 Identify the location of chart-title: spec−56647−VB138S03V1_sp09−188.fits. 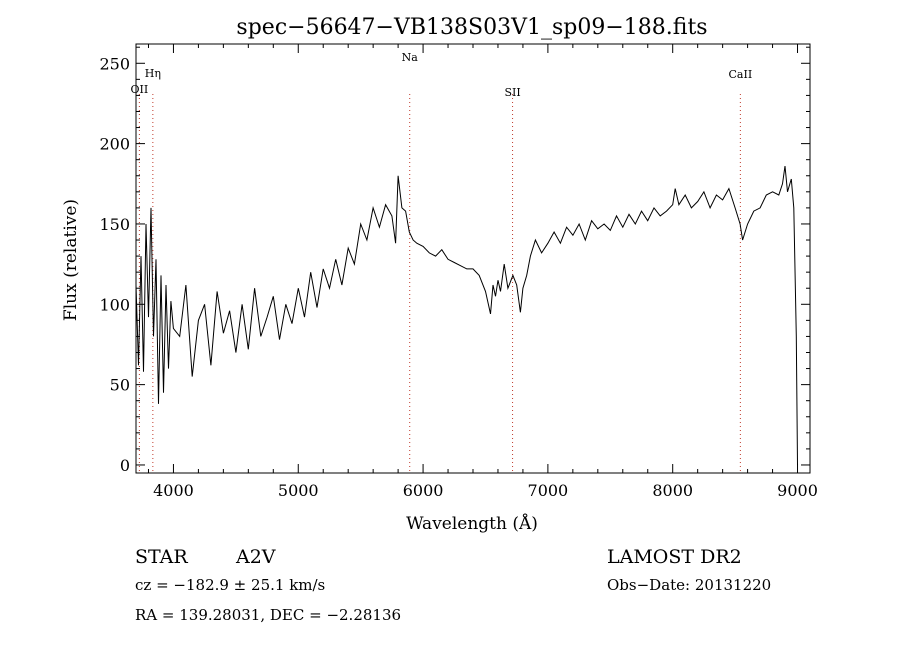
(471, 27).